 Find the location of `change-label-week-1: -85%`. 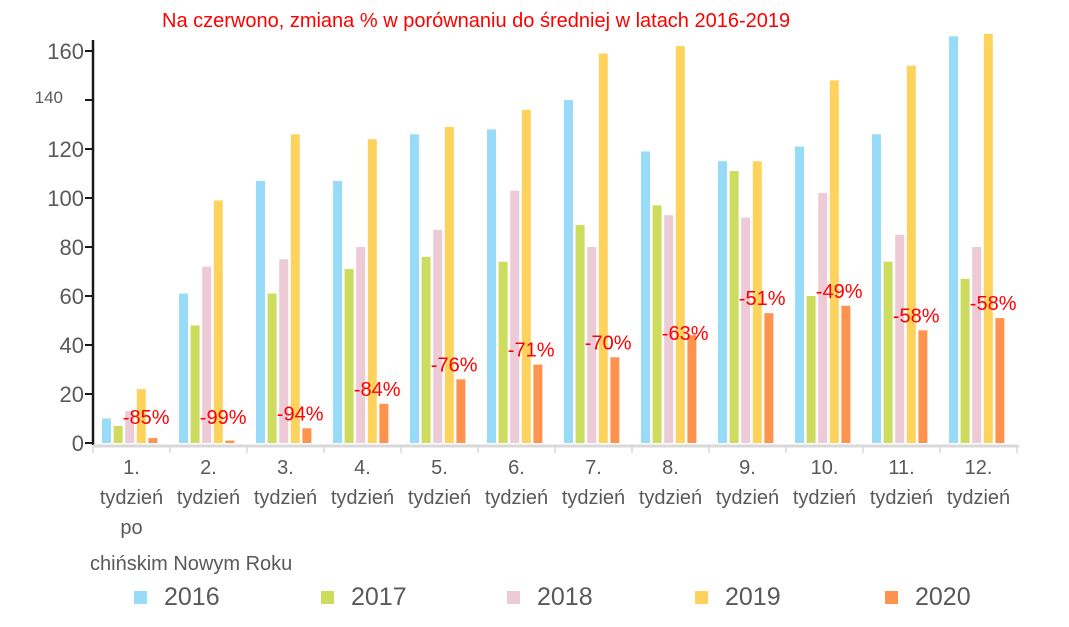

change-label-week-1: -85% is located at coordinates (146, 418).